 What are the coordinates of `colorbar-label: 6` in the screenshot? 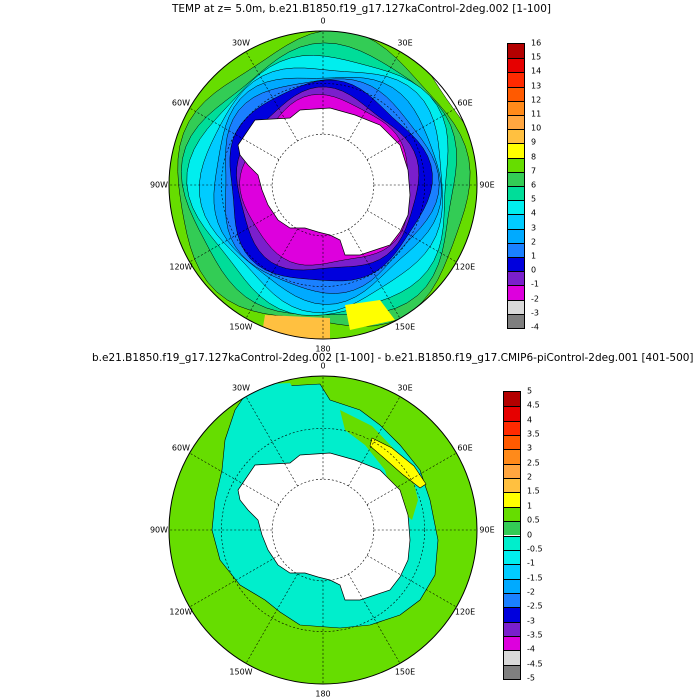 It's located at (534, 185).